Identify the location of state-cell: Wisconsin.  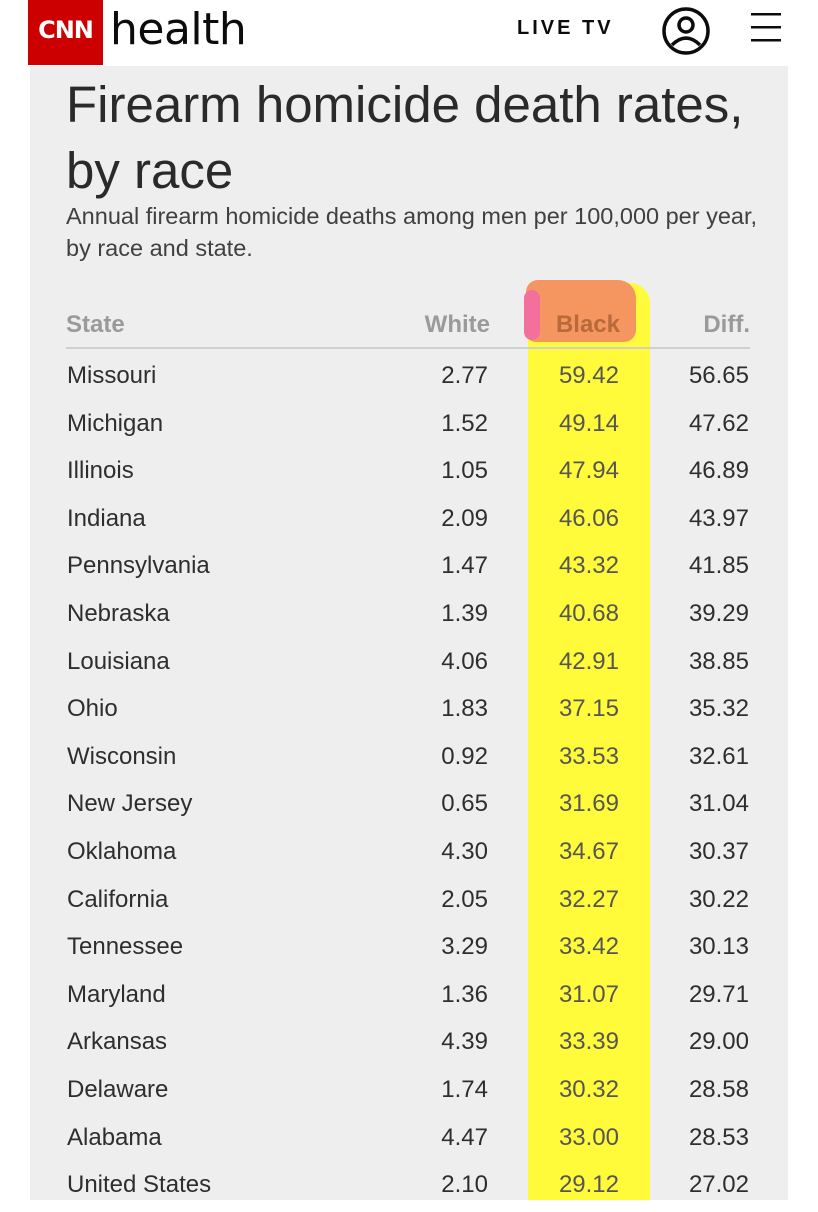
(122, 756).